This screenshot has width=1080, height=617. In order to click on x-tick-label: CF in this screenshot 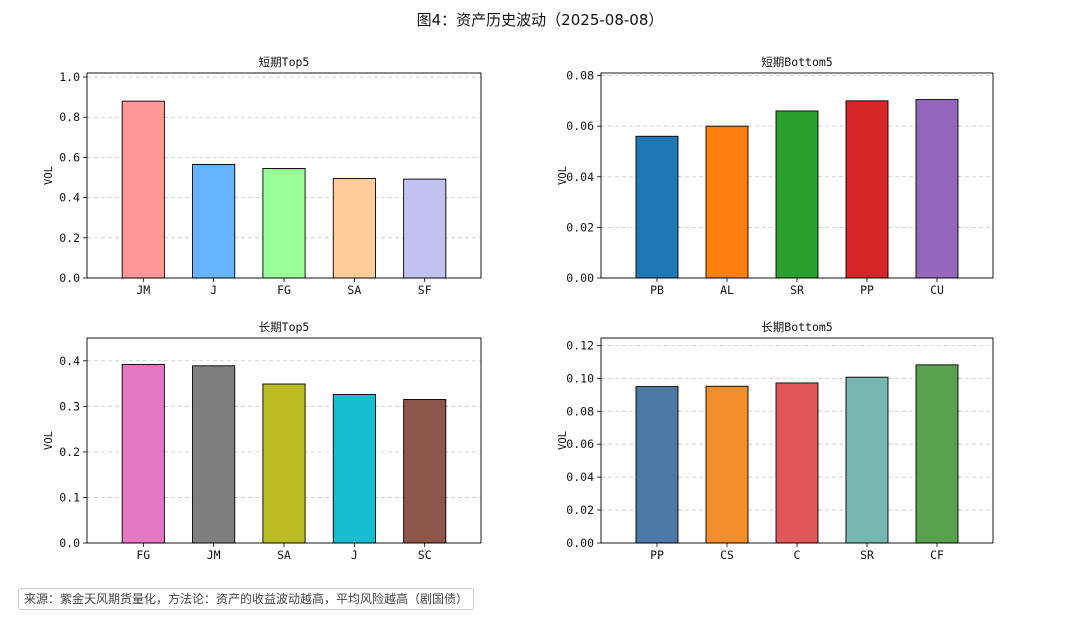, I will do `click(937, 555)`.